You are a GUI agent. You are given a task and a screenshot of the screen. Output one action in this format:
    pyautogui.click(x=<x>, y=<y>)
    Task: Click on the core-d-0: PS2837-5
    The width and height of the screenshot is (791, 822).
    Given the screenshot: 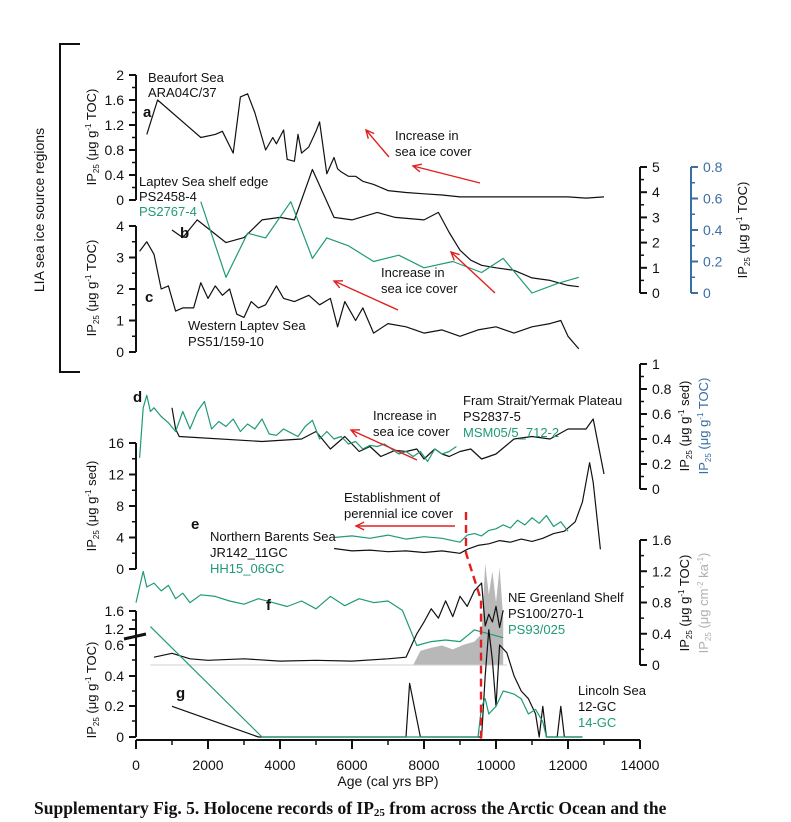 What is the action you would take?
    pyautogui.click(x=492, y=416)
    